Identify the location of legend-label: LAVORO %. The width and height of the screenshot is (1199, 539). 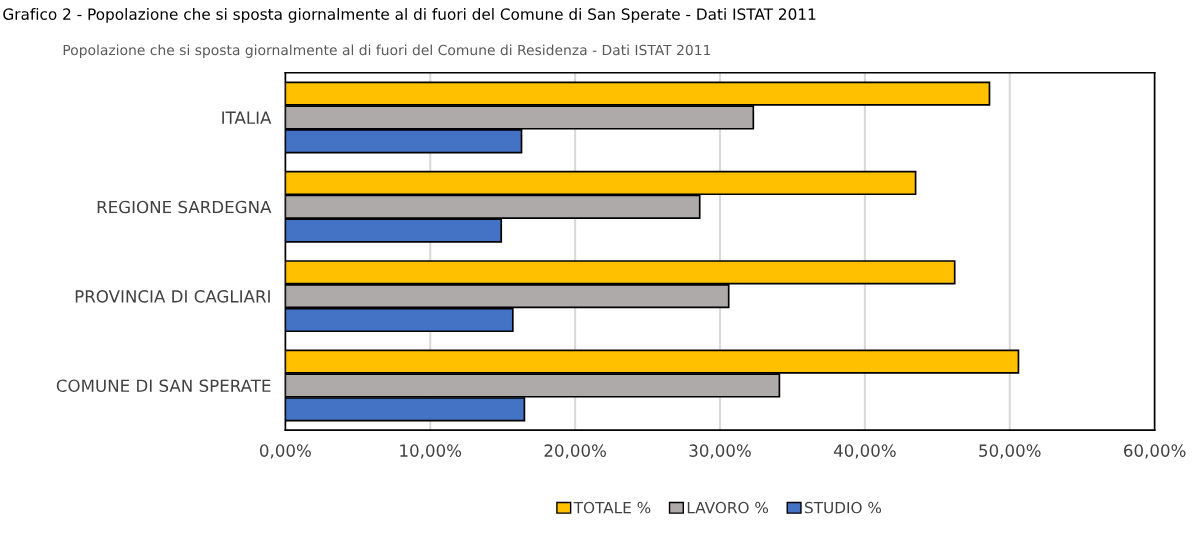
(728, 507).